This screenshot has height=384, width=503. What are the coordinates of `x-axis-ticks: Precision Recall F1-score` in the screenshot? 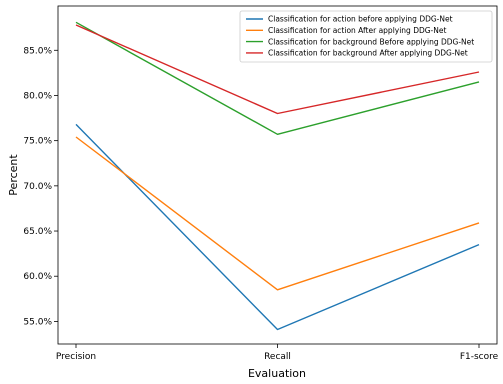 It's located at (277, 353).